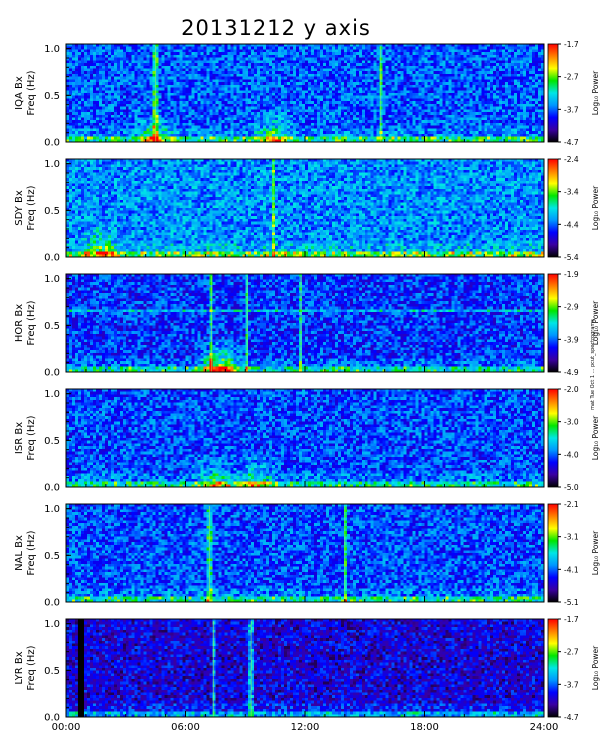  Describe the element at coordinates (19, 93) in the screenshot. I see `station-label: IQA Bx` at that location.